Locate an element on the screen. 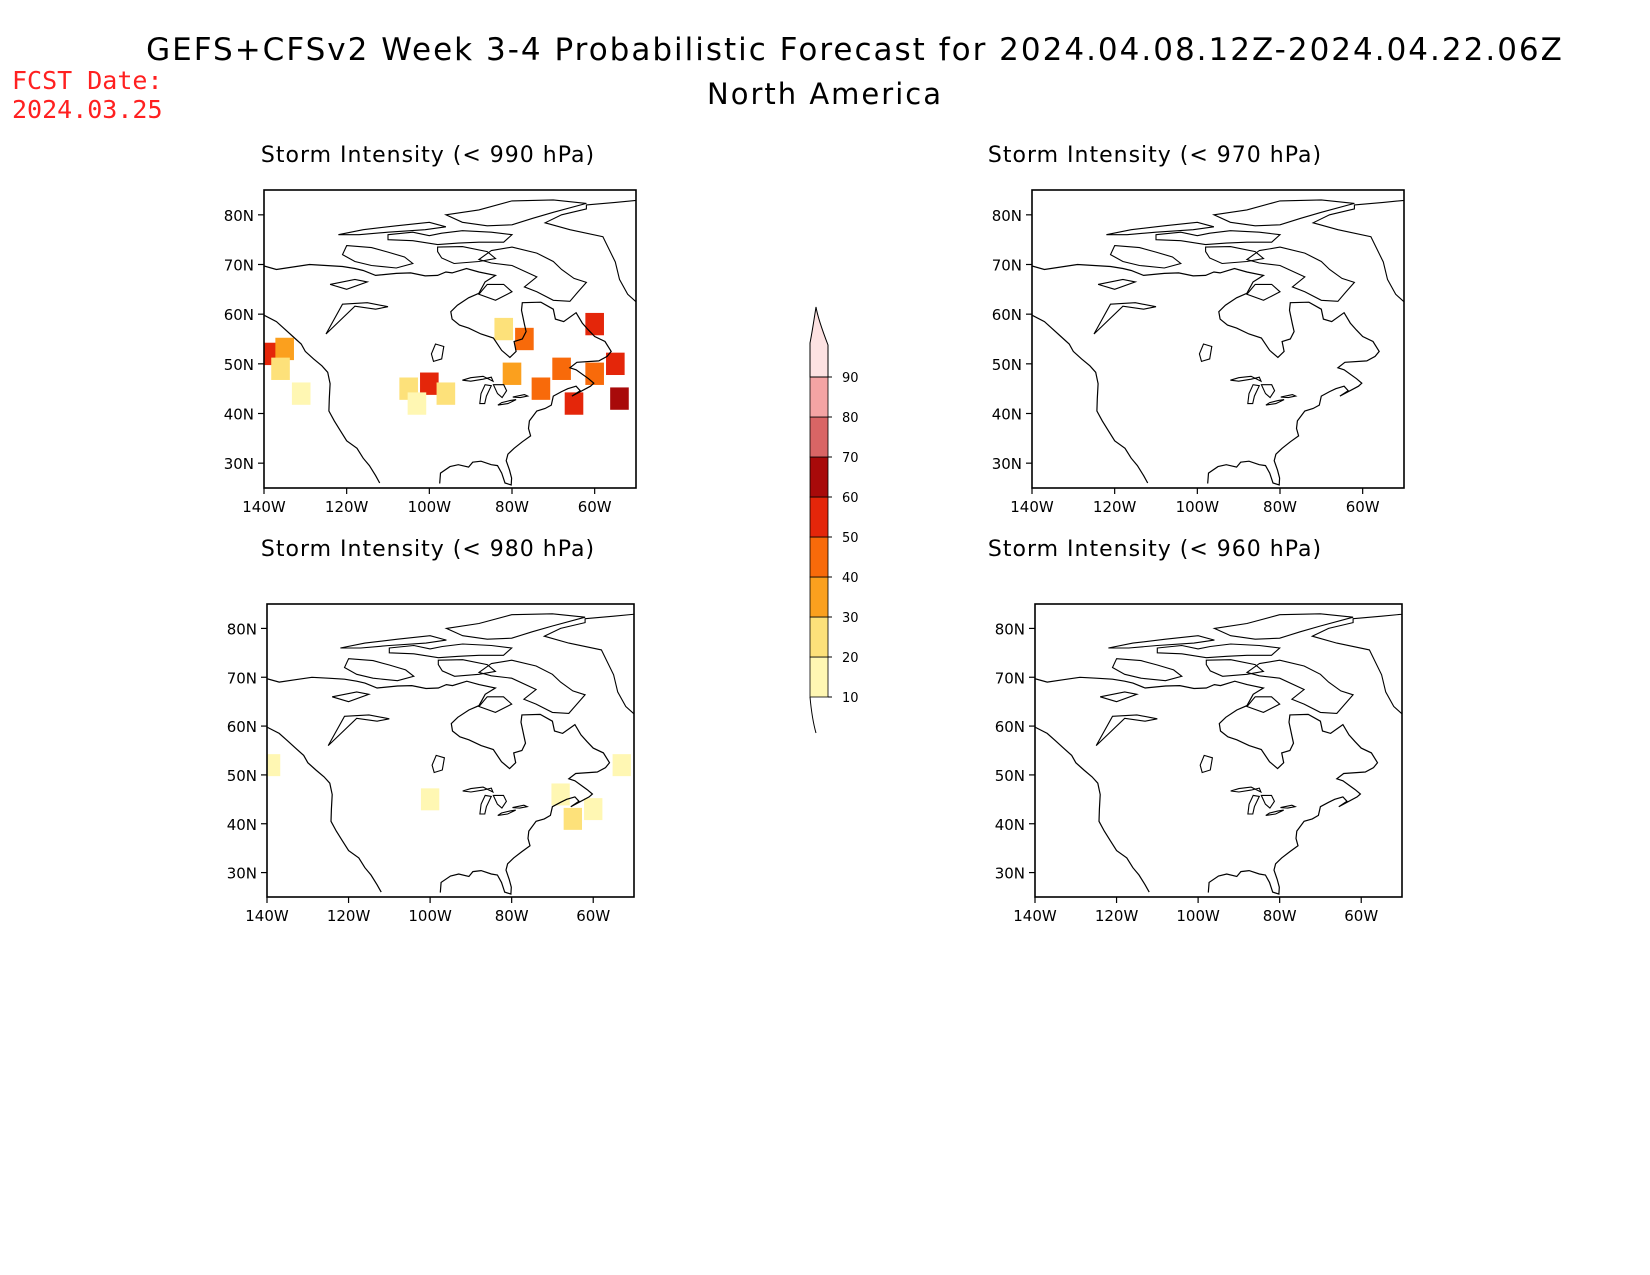 The height and width of the screenshot is (1275, 1650). colorbar-label: 90 is located at coordinates (850, 378).